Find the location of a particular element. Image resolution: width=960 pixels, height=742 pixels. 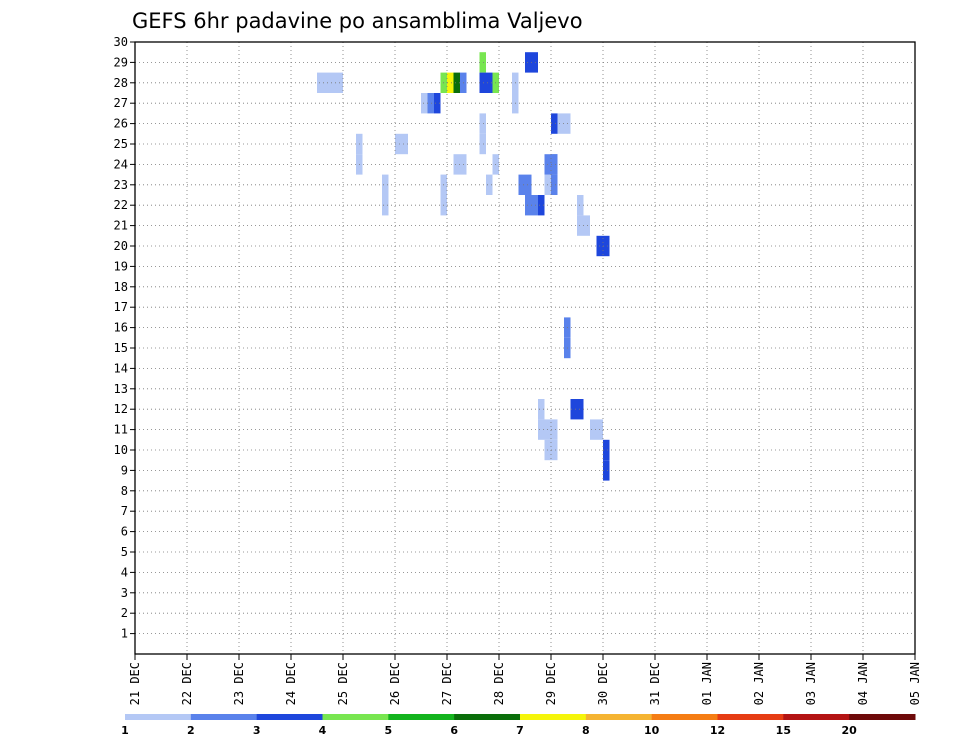

y-tick-label: 12 is located at coordinates (121, 409).